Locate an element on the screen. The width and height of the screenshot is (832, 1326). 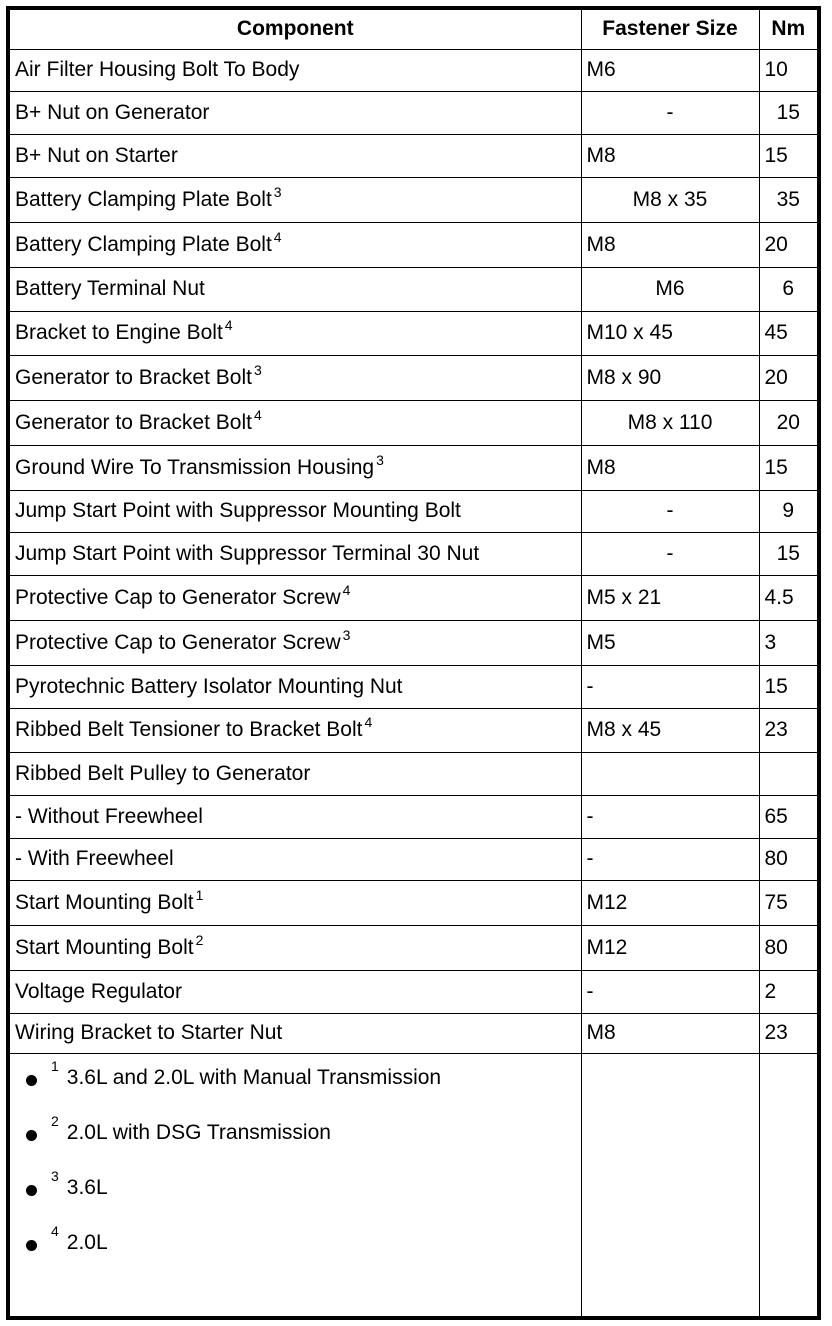
footnote-item: 4 2.0L is located at coordinates (295, 1246).